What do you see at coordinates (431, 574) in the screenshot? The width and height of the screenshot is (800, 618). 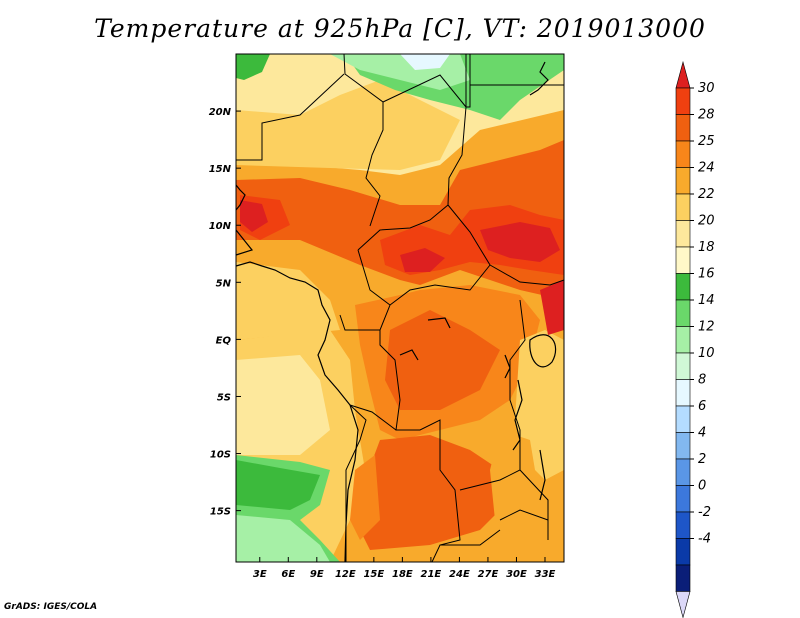 I see `x-tick-label: 21E` at bounding box center [431, 574].